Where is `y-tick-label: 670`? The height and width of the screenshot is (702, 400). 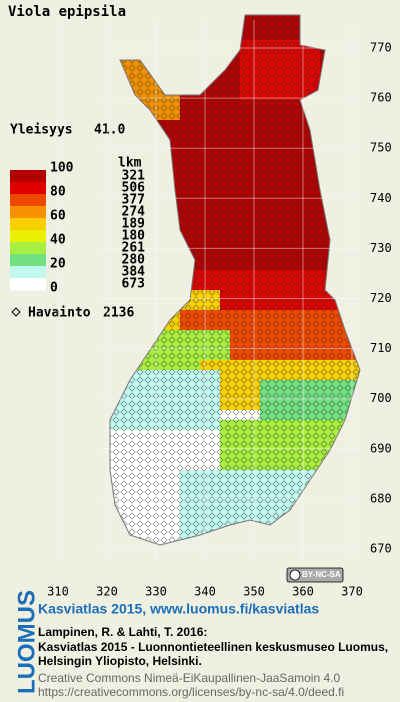
y-tick-label: 670 is located at coordinates (381, 549).